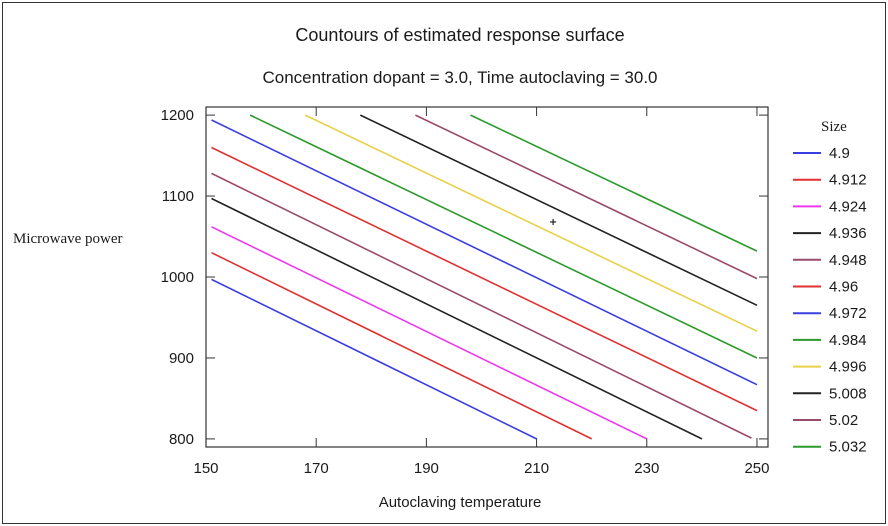 This screenshot has height=526, width=888. I want to click on legend-label: 4.9, so click(839, 153).